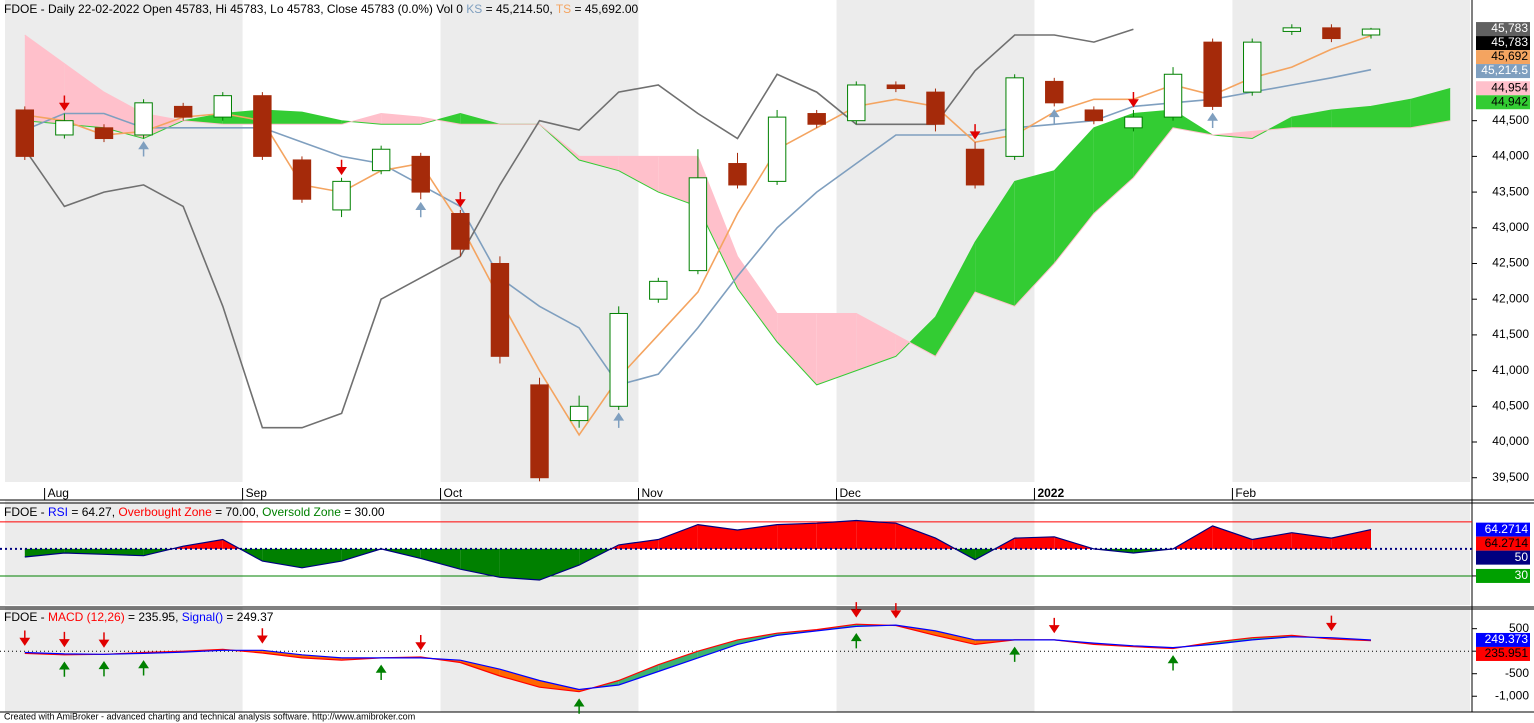  I want to click on title-part: KS, so click(474, 9).